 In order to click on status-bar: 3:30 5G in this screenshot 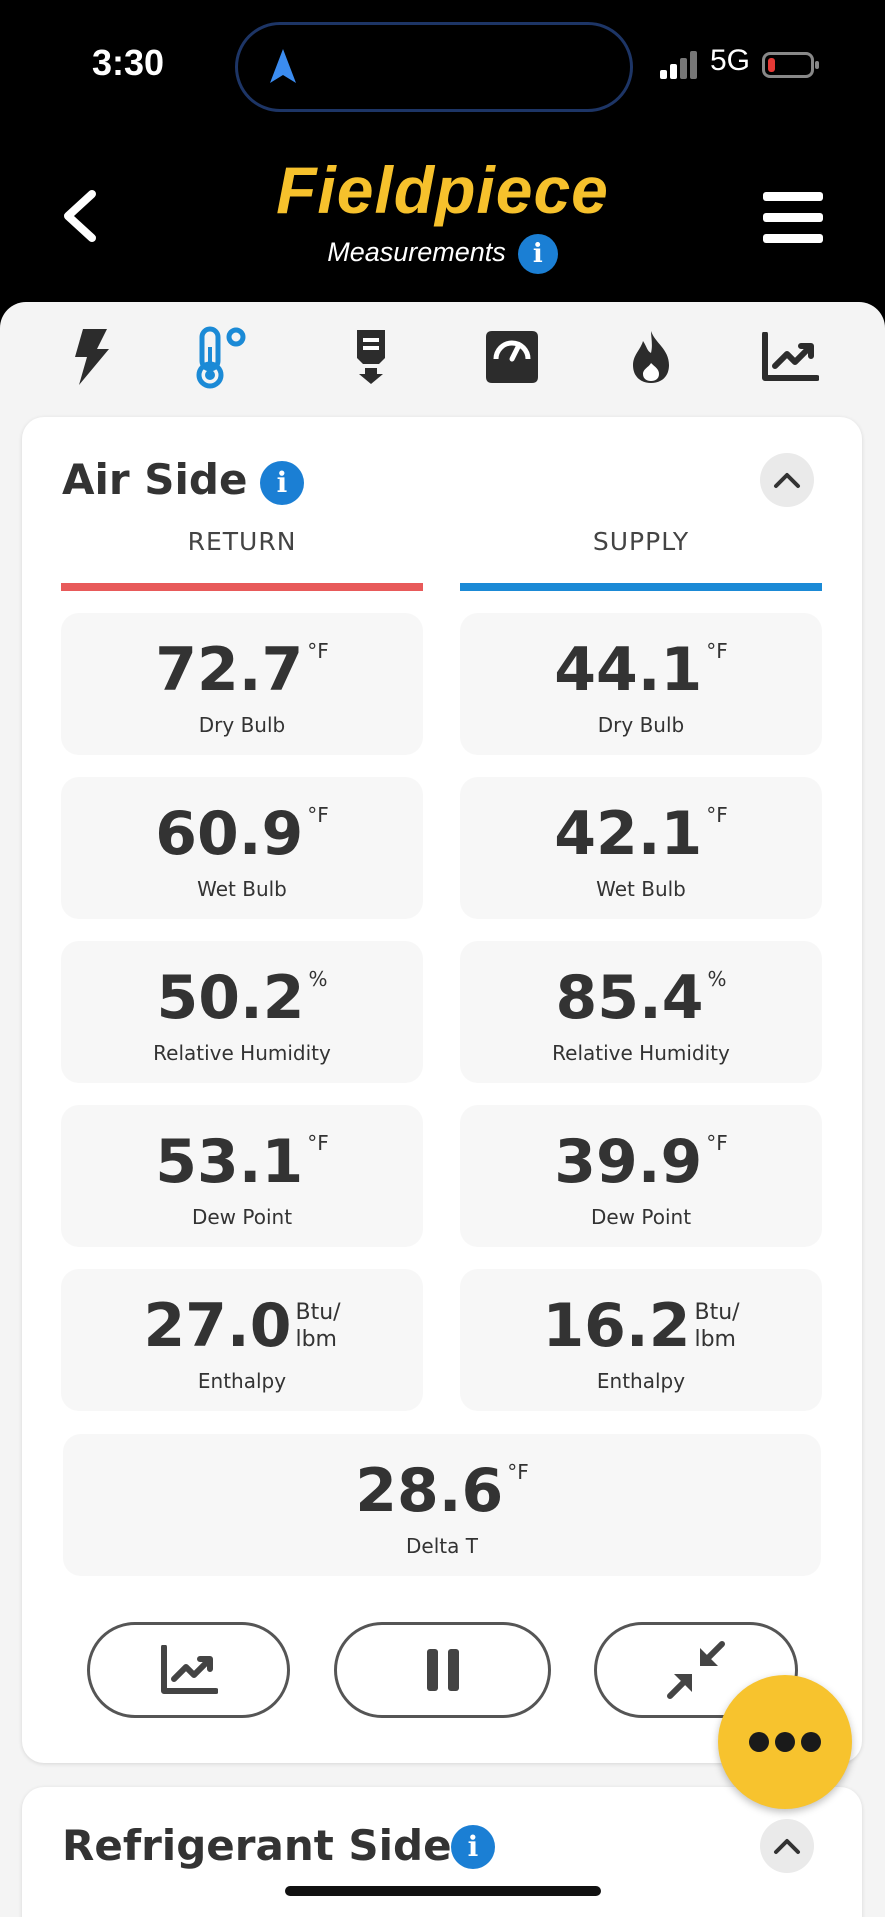, I will do `click(442, 65)`.